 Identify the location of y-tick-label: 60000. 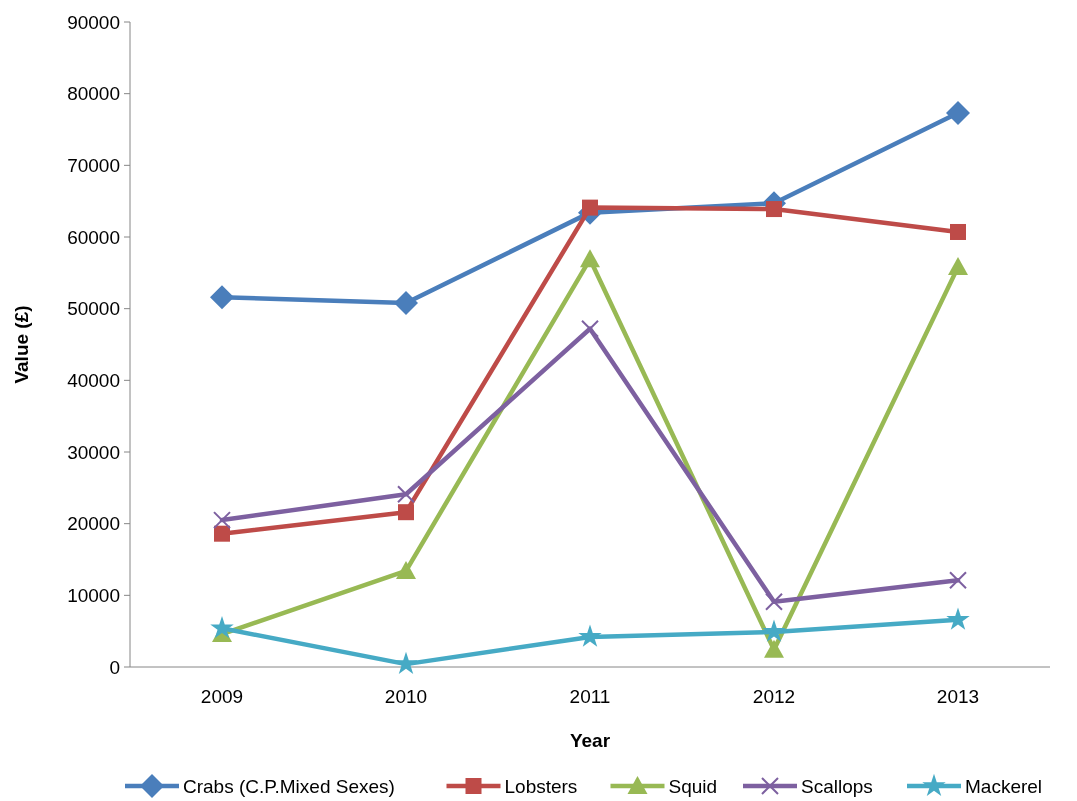
(93, 237).